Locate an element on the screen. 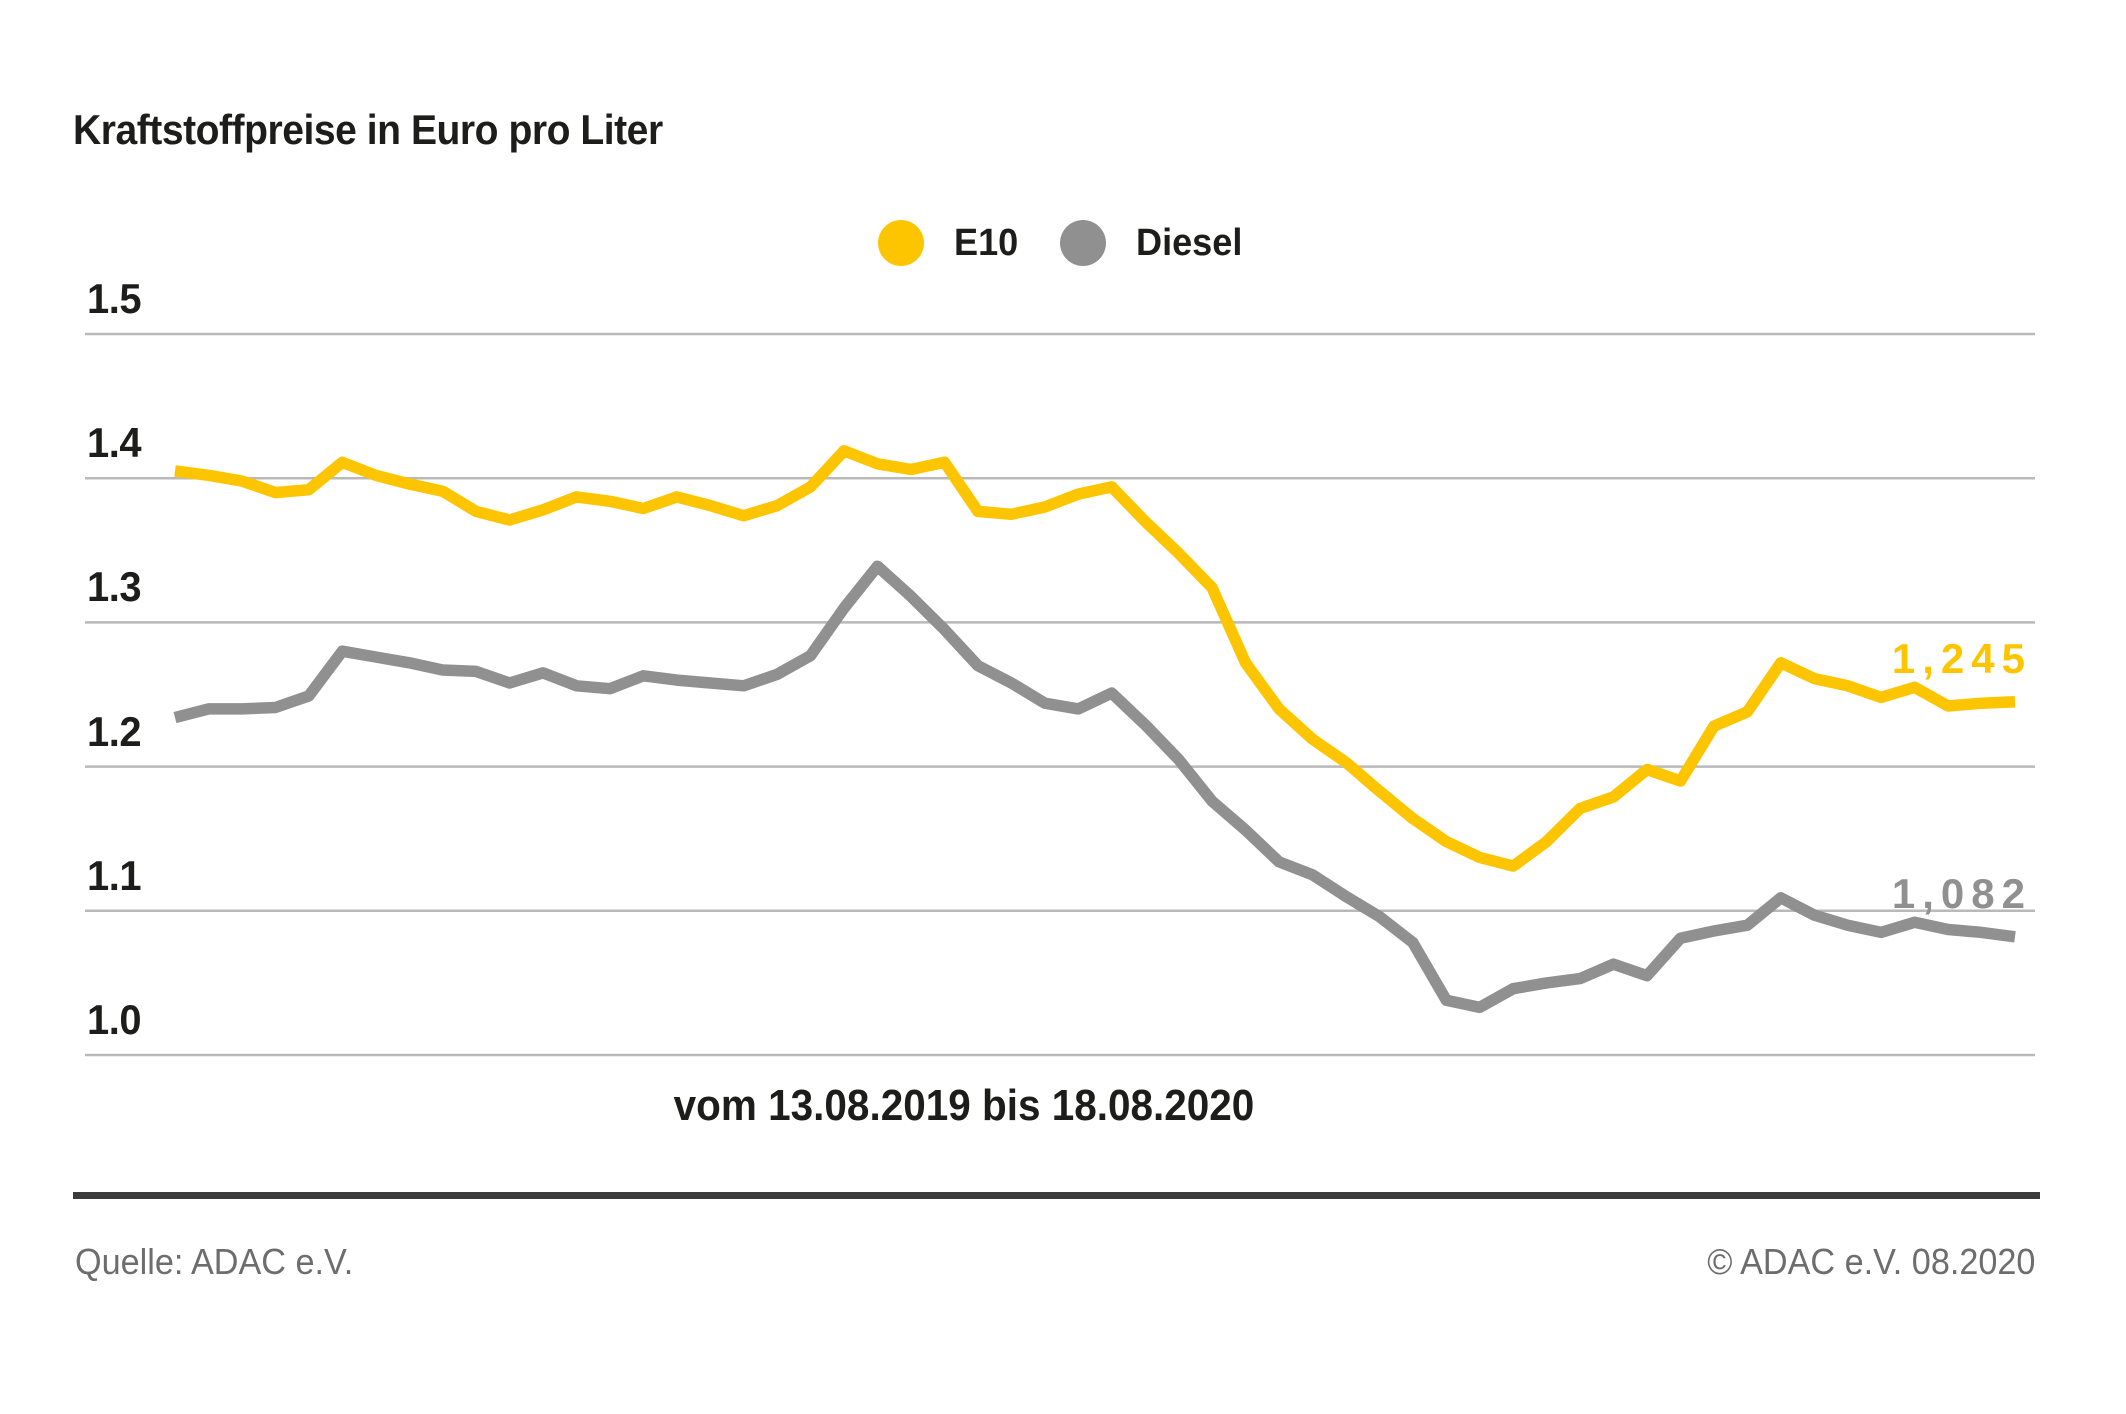 This screenshot has width=2126, height=1414. page-title: Kraftstoffpreise in Euro pro Liter is located at coordinates (368, 129).